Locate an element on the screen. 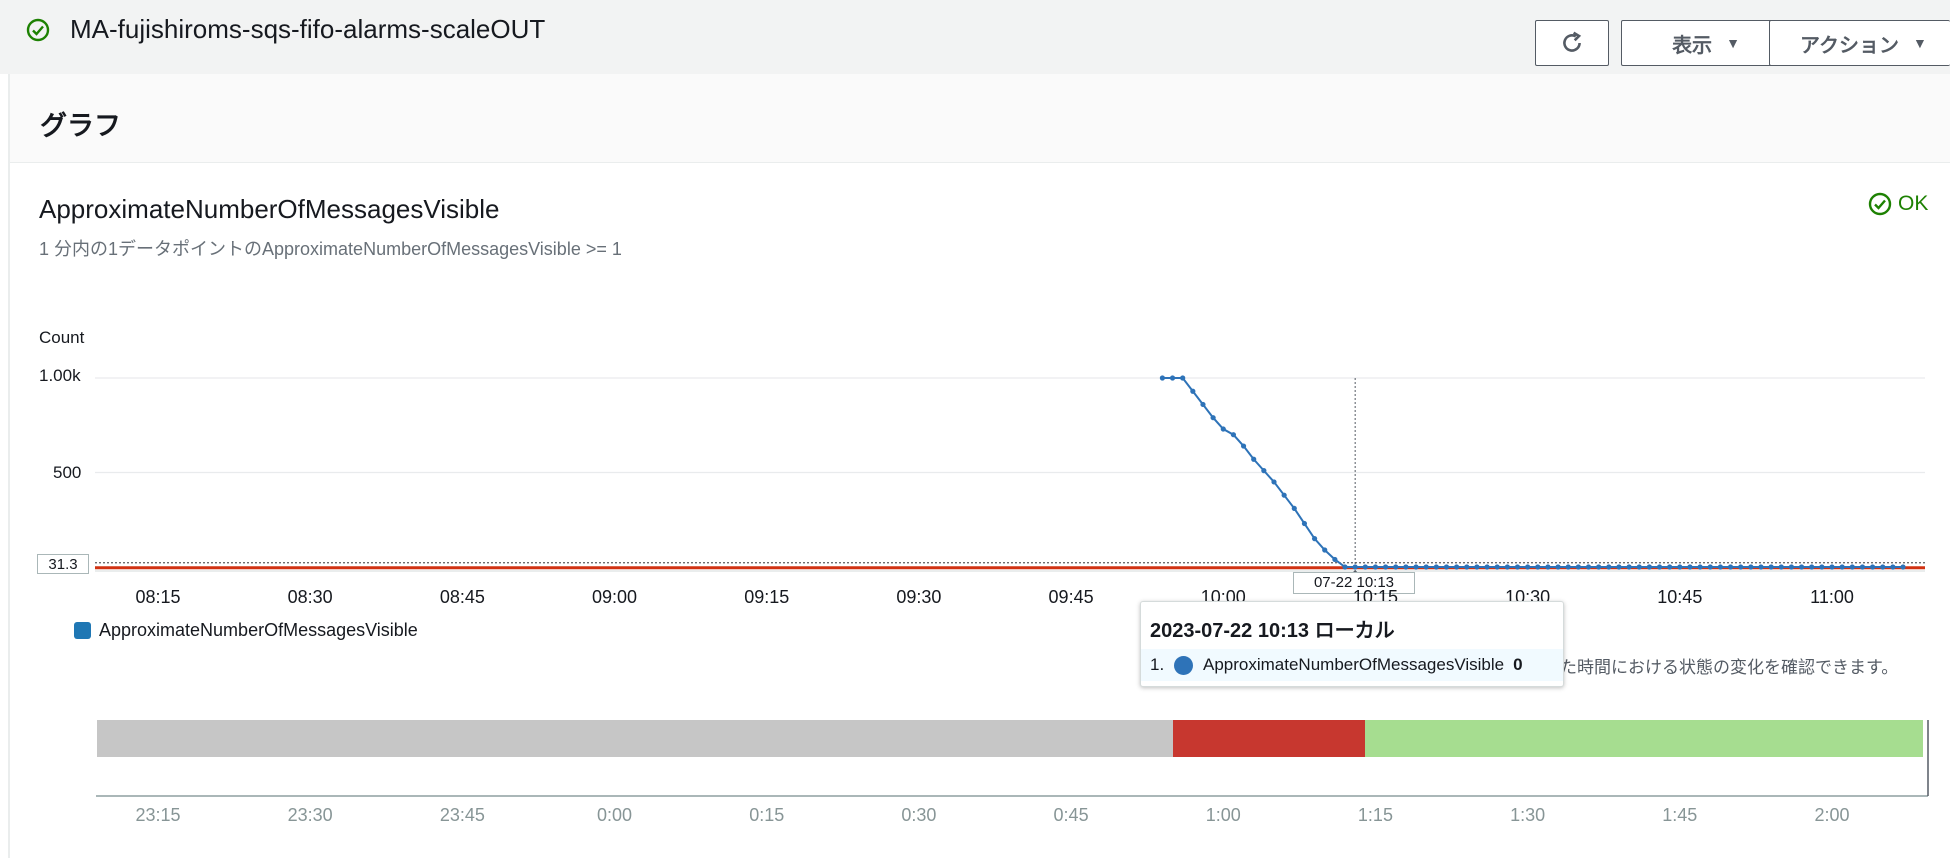 Image resolution: width=1950 pixels, height=858 pixels. y-tick-label: 500 is located at coordinates (67, 472).